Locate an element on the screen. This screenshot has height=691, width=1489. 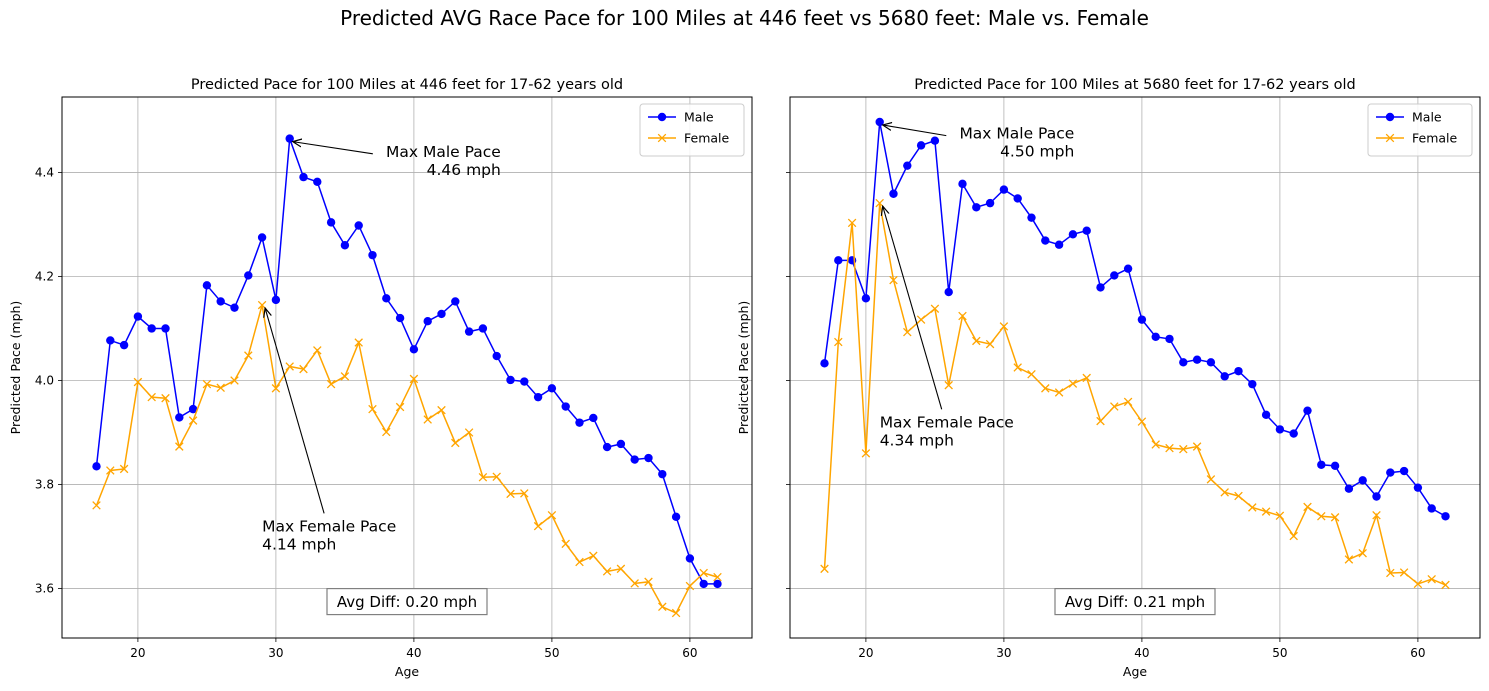
x-tick-label: 40 is located at coordinates (1141, 653).